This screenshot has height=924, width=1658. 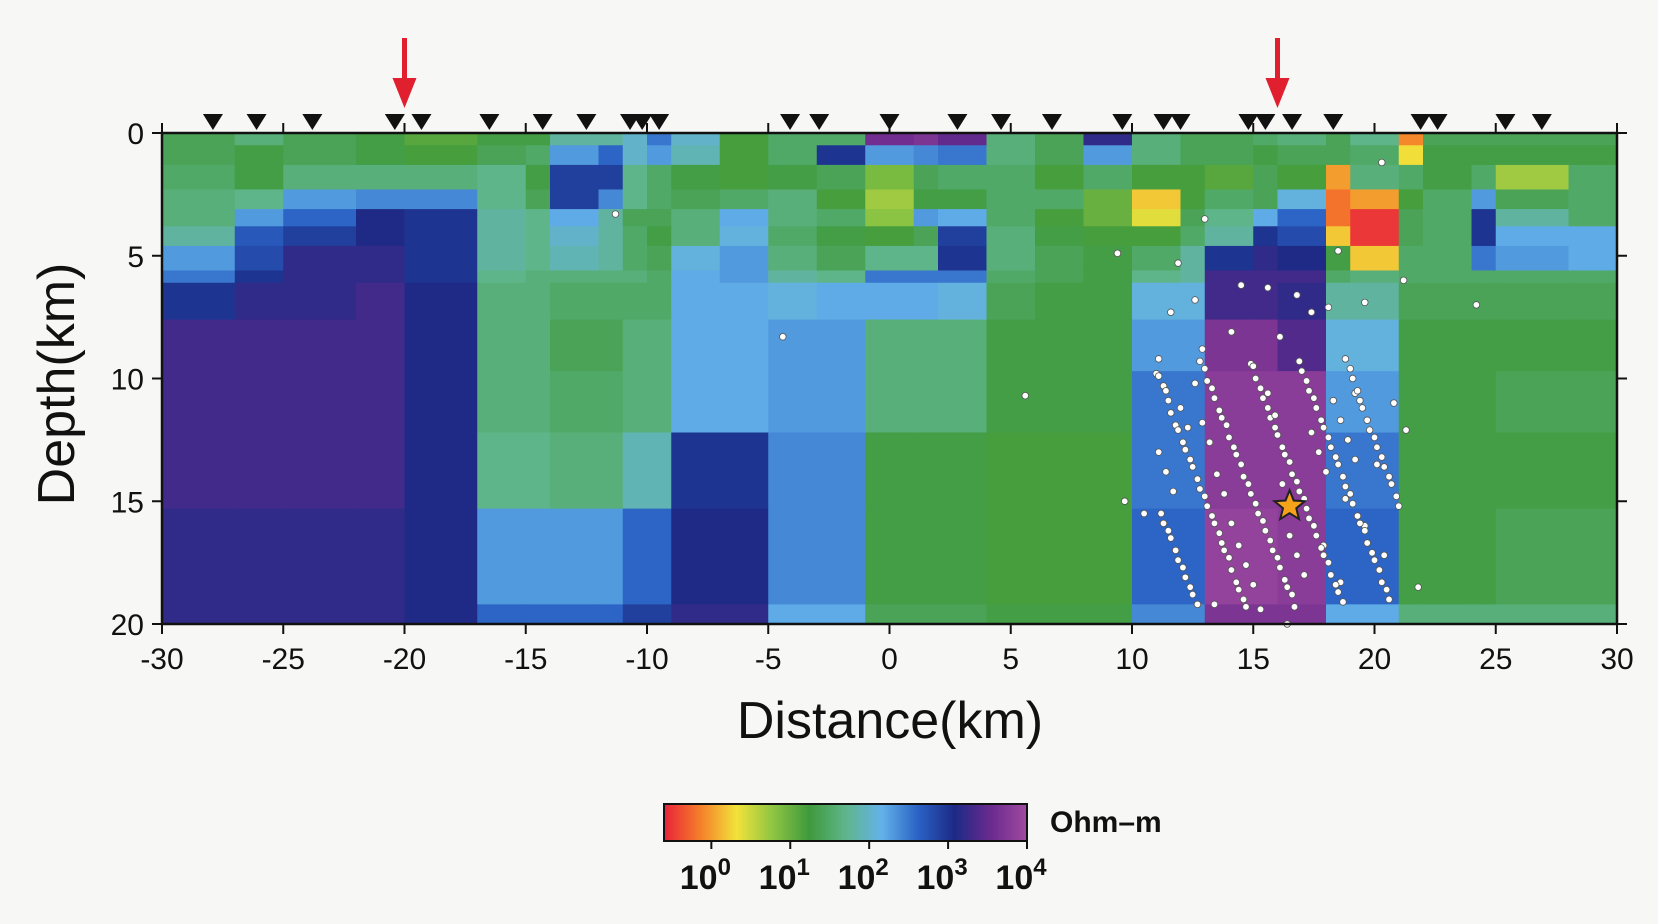 What do you see at coordinates (161, 659) in the screenshot?
I see `x-tick-label: -30` at bounding box center [161, 659].